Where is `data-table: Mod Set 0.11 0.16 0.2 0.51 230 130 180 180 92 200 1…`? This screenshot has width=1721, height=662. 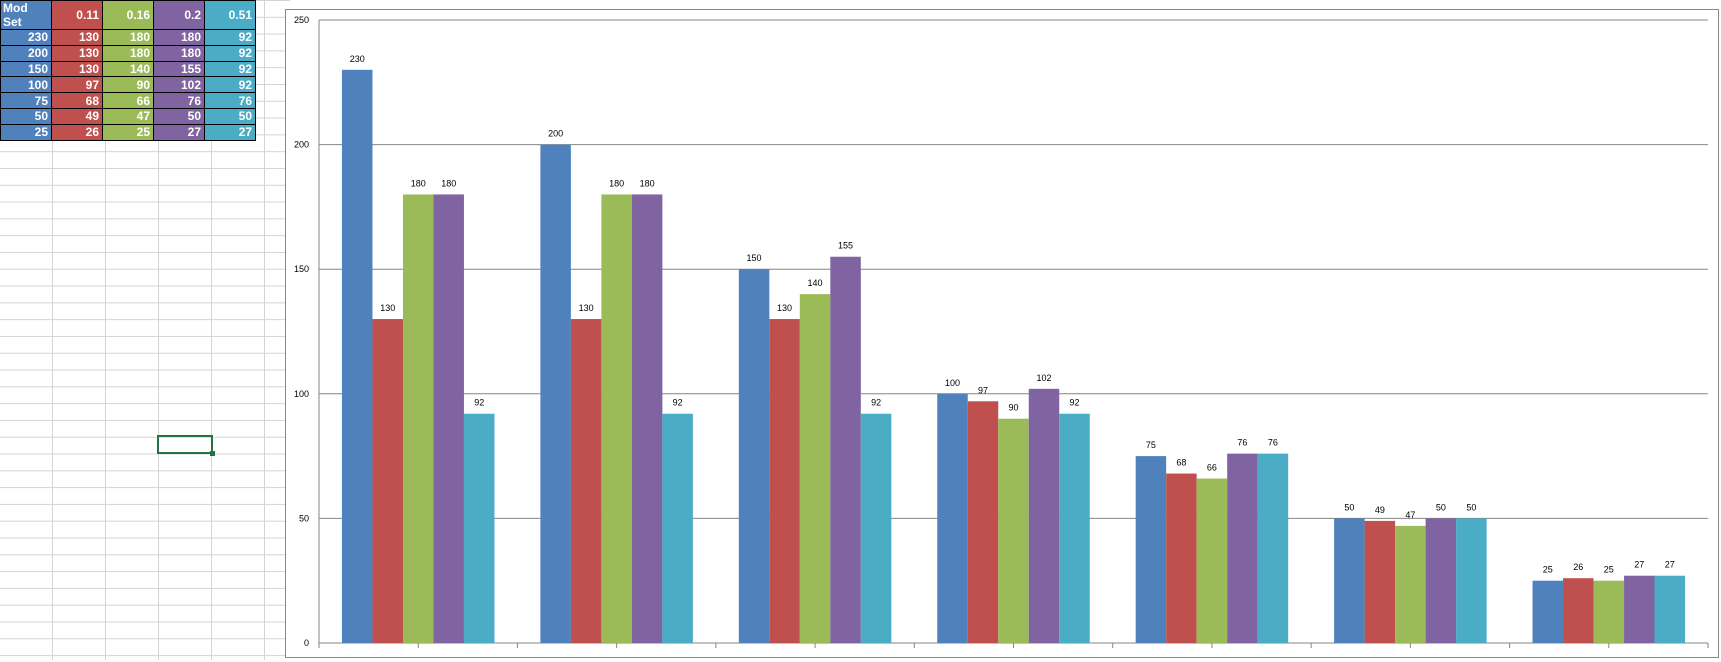 data-table: Mod Set 0.11 0.16 0.2 0.51 230 130 180 180 92 200 1… is located at coordinates (128, 70).